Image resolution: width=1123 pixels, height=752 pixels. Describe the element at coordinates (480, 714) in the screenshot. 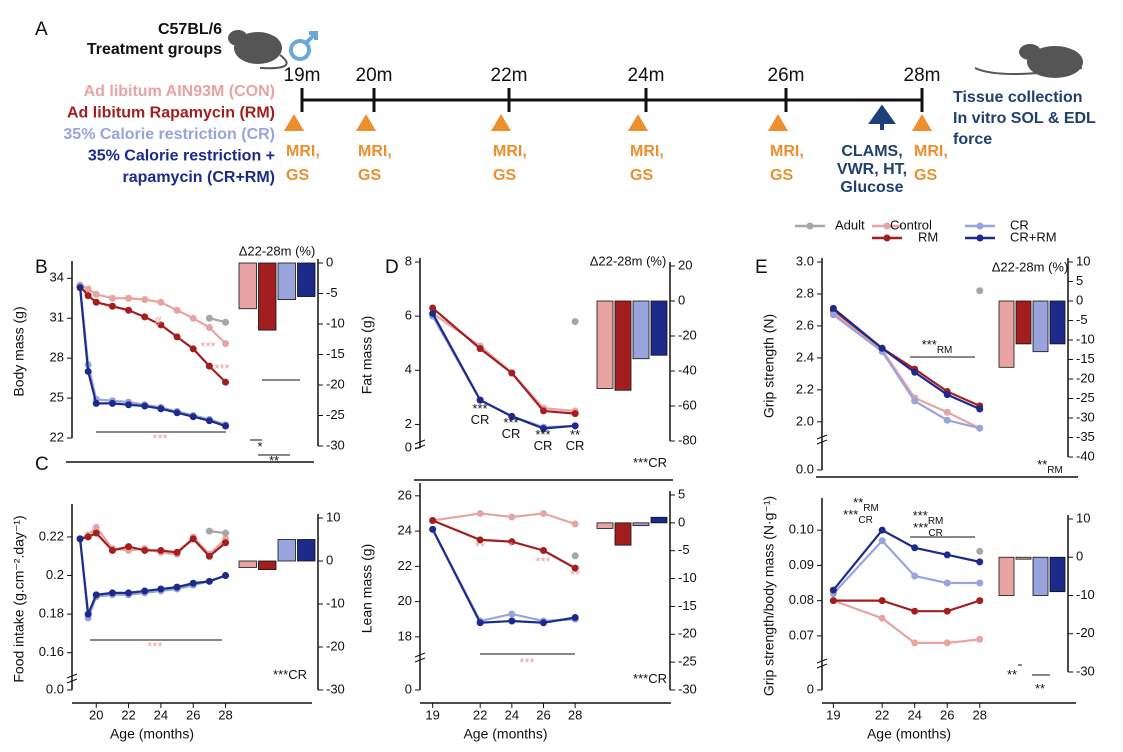

I see `x-tick-label: 22` at that location.